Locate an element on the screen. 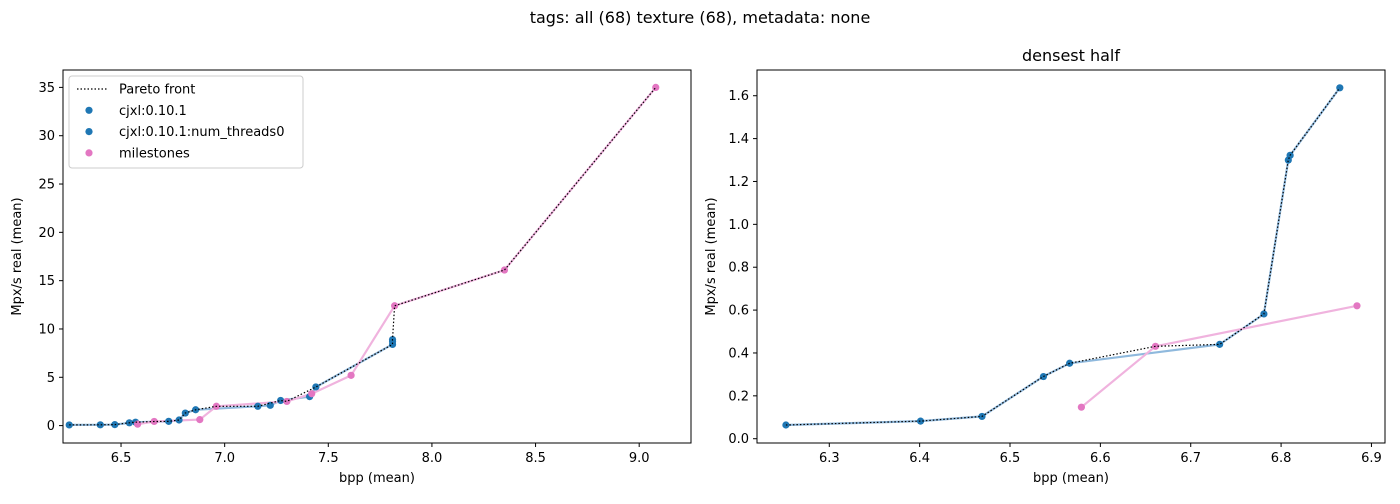 The image size is (1400, 504). legend-box is located at coordinates (186, 122).